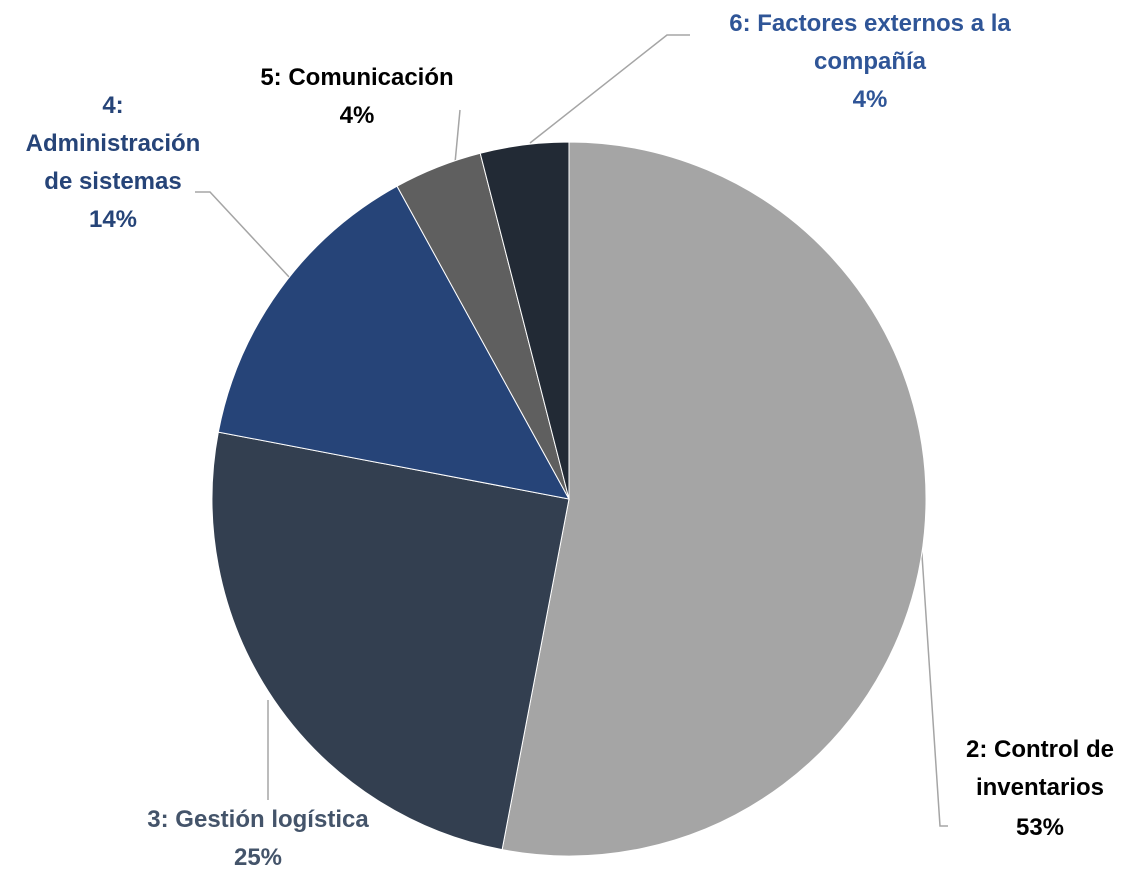 The height and width of the screenshot is (877, 1139). I want to click on slice-label: 5: Comunicación, so click(357, 77).